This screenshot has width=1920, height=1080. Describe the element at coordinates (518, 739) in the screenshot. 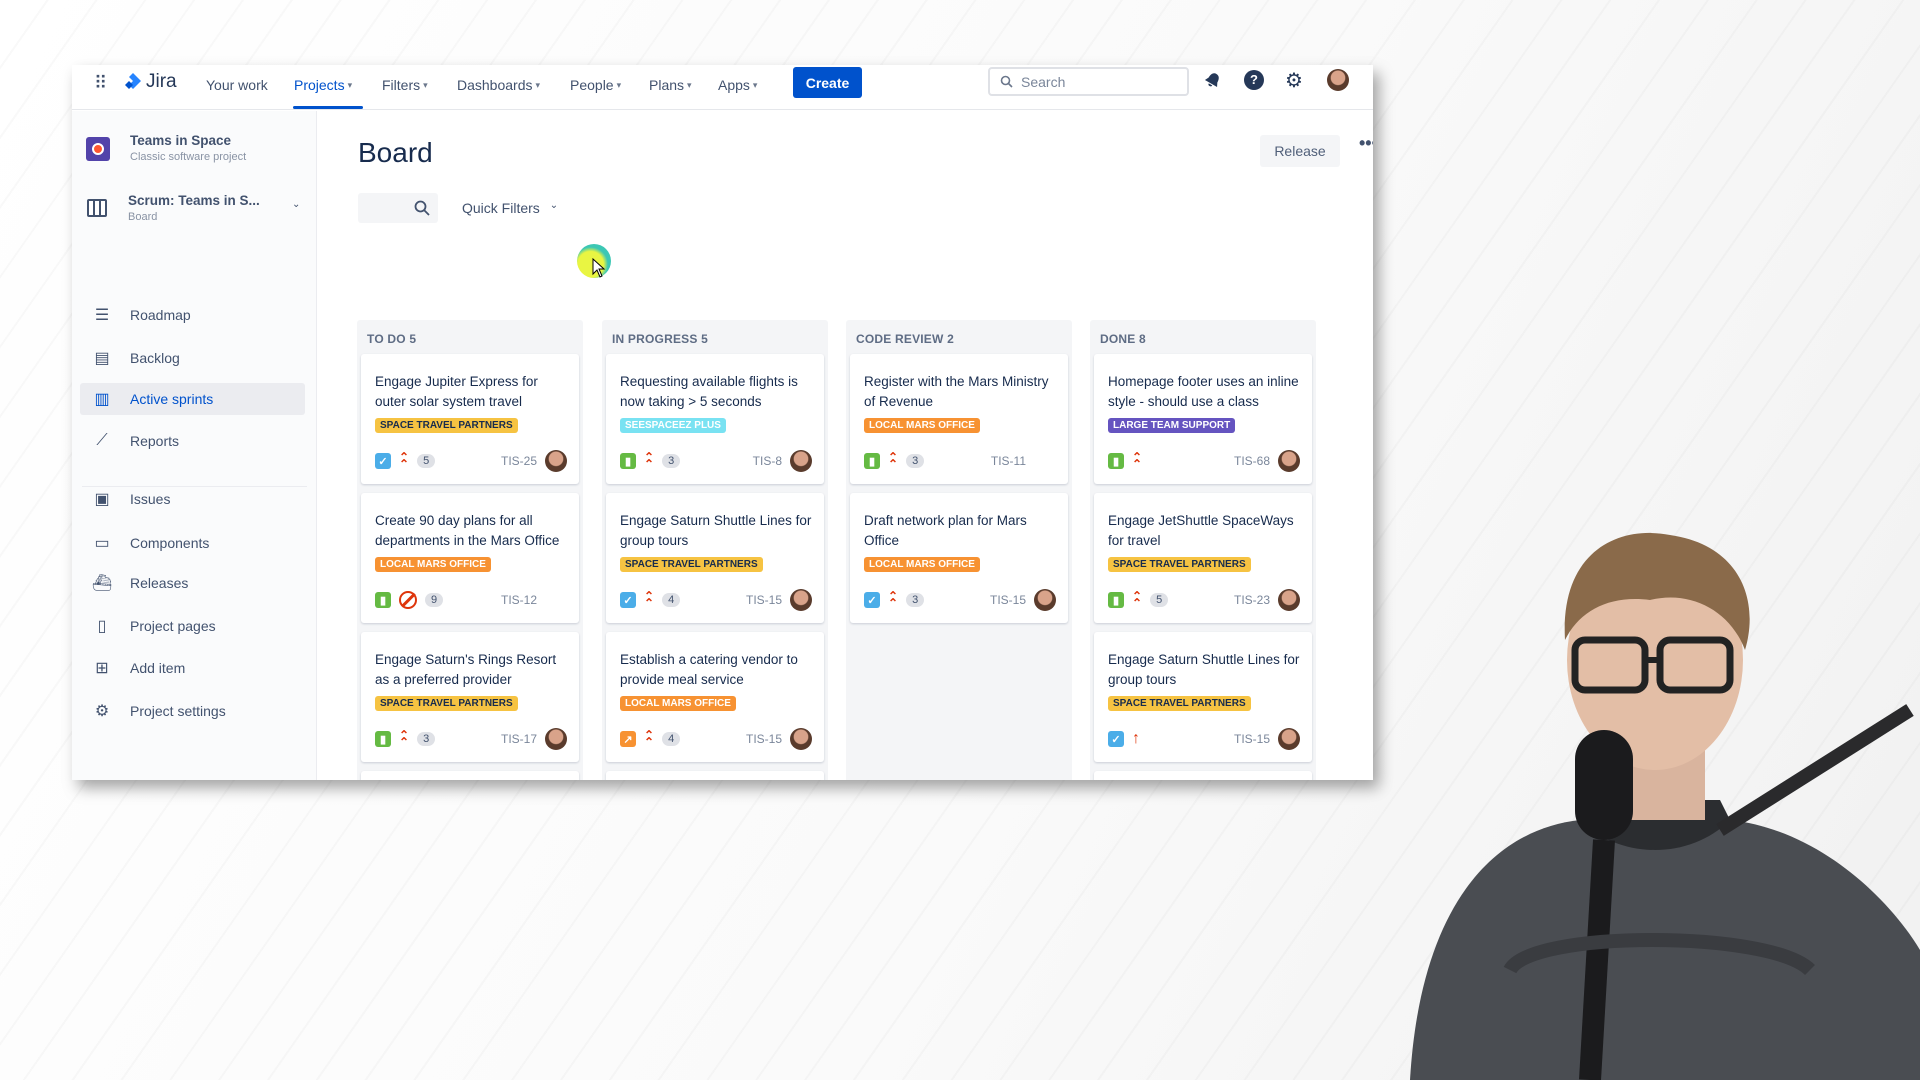

I see `issue-key: TIS-17` at that location.